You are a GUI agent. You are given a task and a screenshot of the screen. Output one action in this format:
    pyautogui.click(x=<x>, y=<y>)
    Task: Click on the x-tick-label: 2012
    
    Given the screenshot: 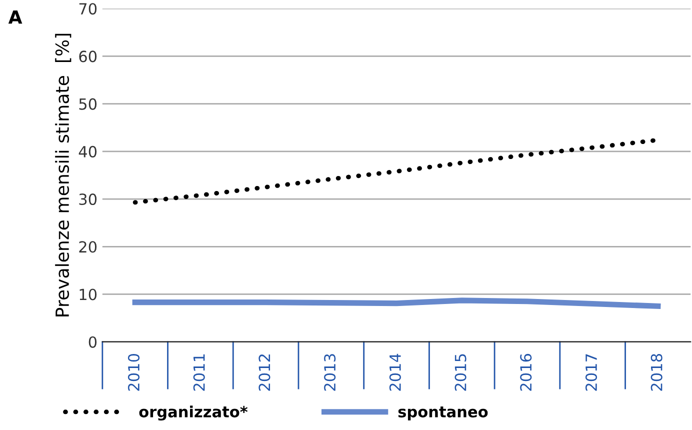 What is the action you would take?
    pyautogui.click(x=264, y=372)
    